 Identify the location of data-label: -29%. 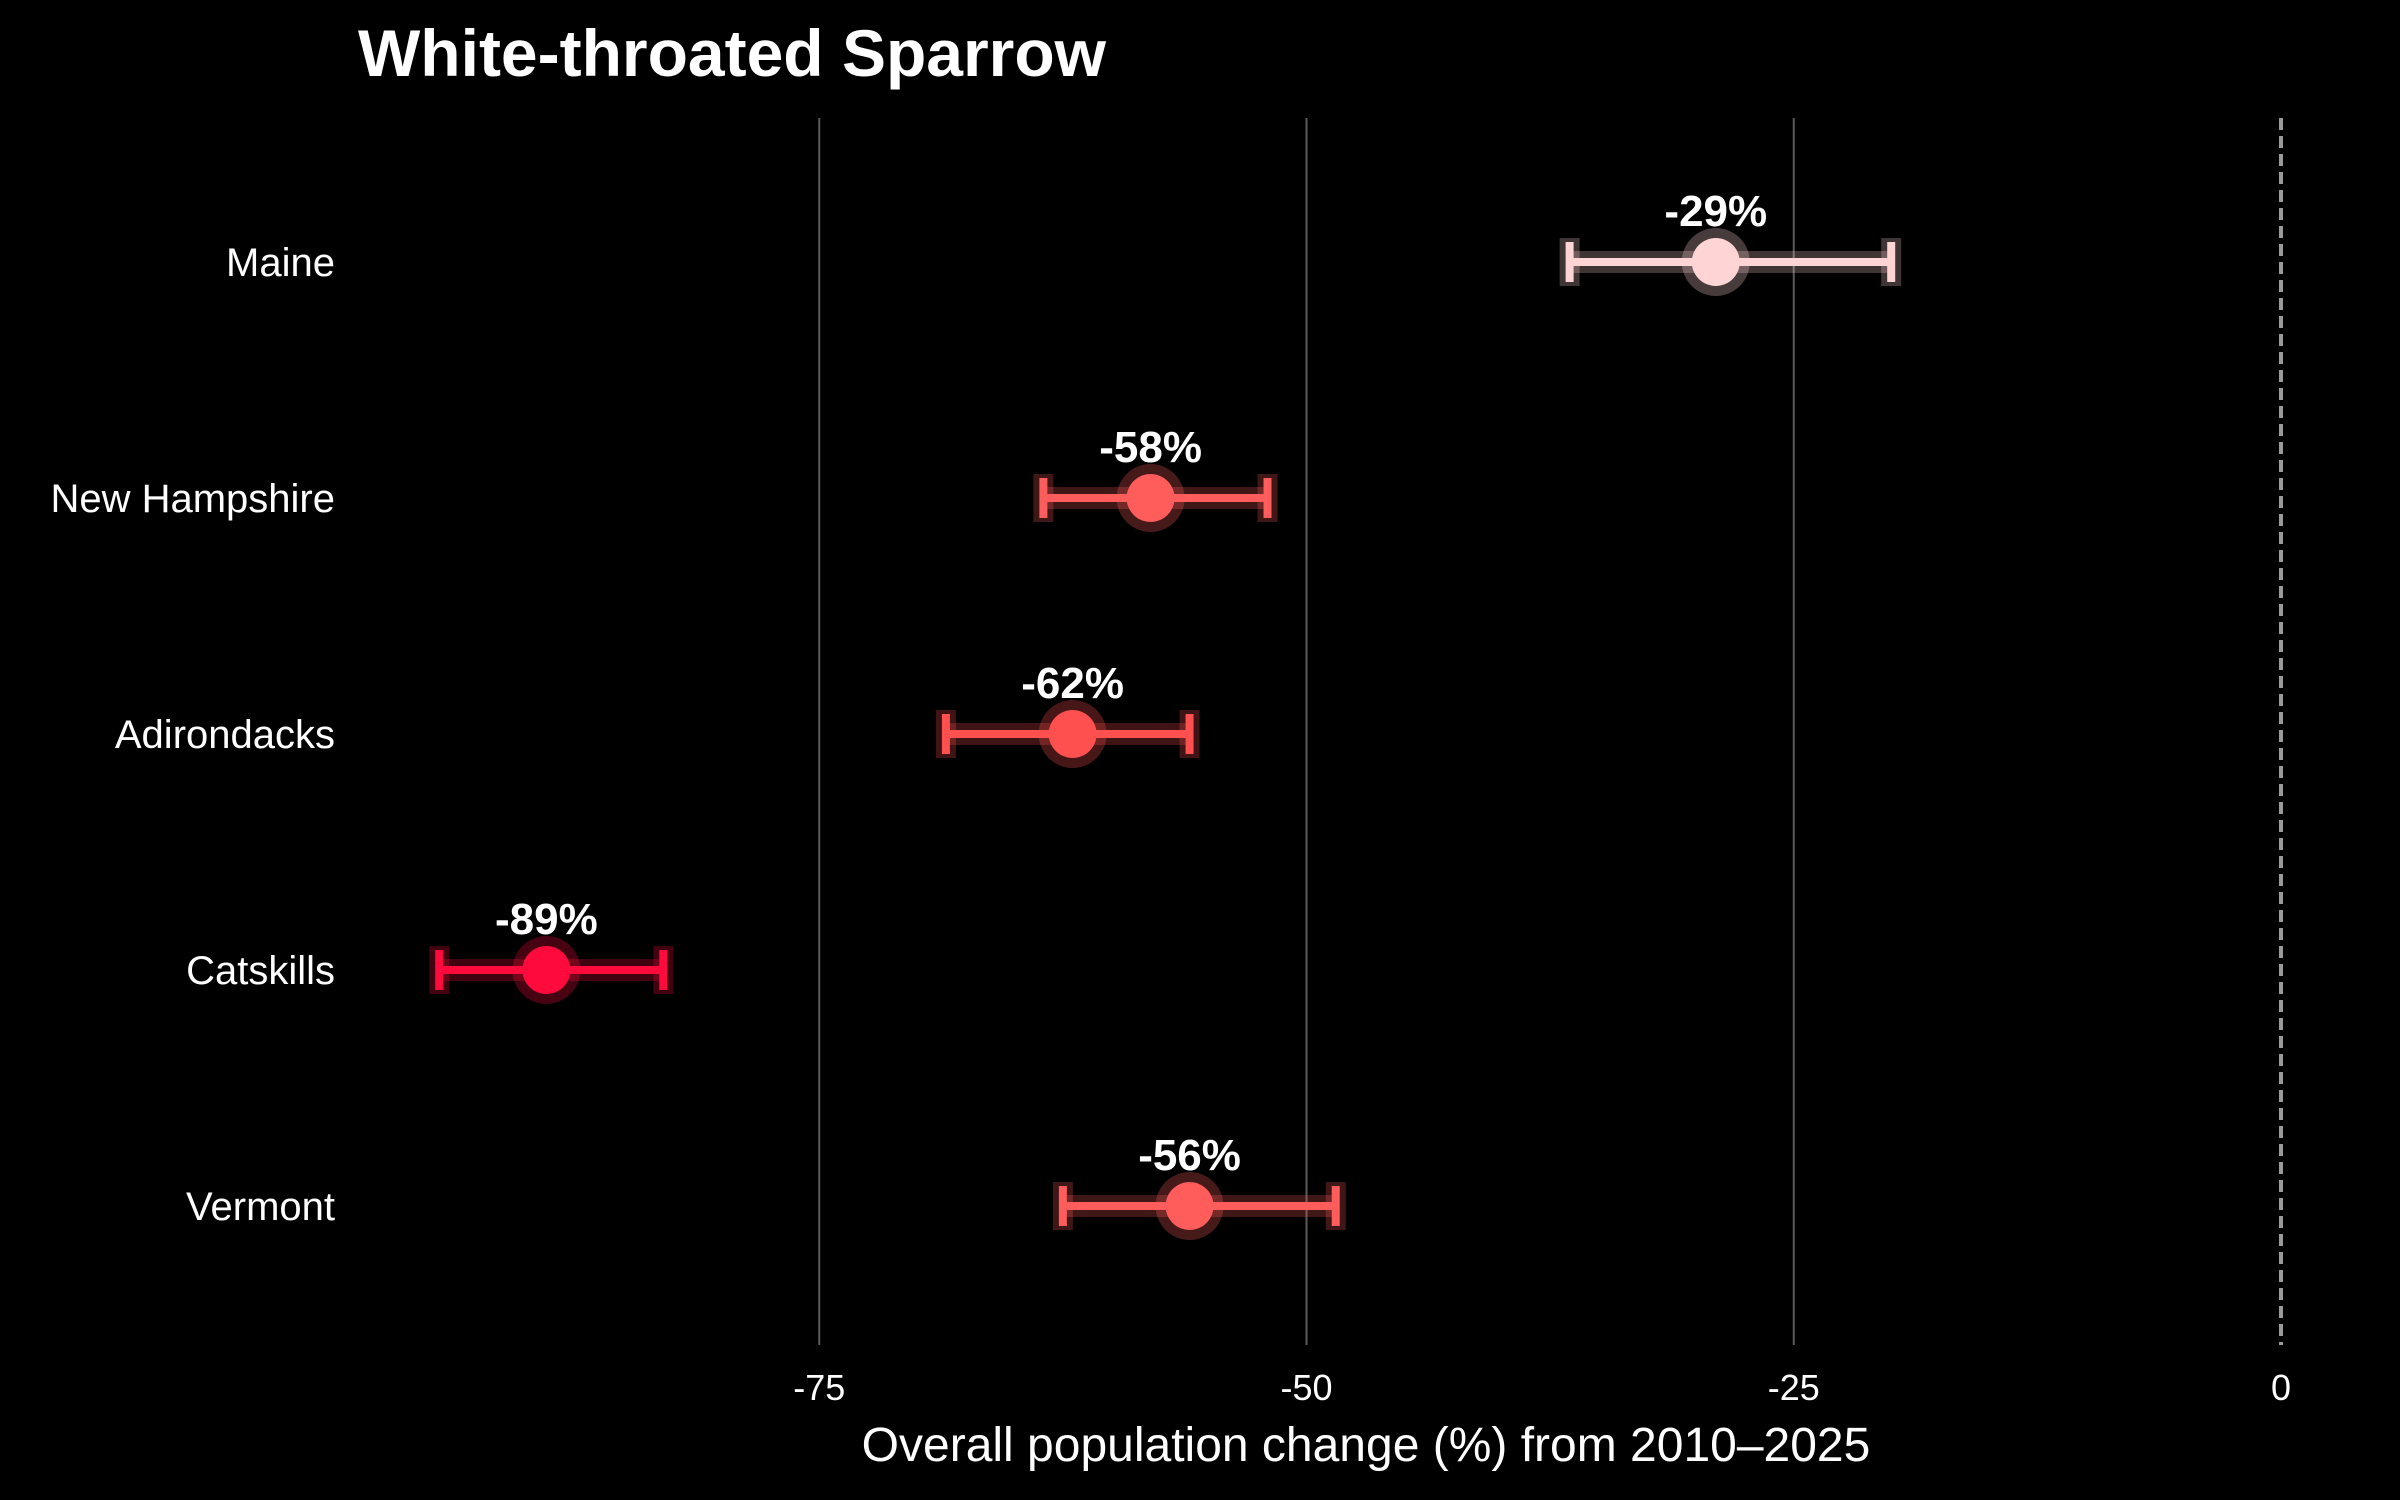
(1715, 211).